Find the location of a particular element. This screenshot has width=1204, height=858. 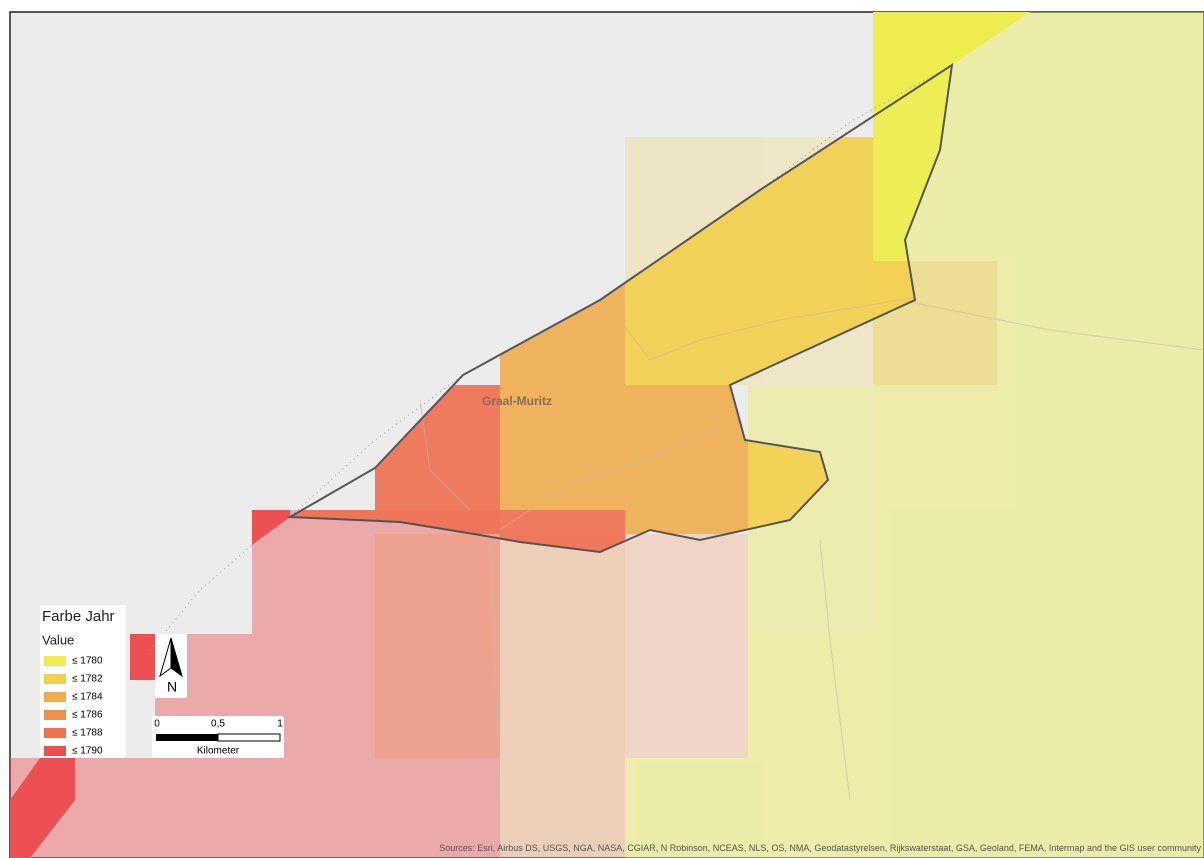

legend-label: ≤ 1790 is located at coordinates (87, 751).